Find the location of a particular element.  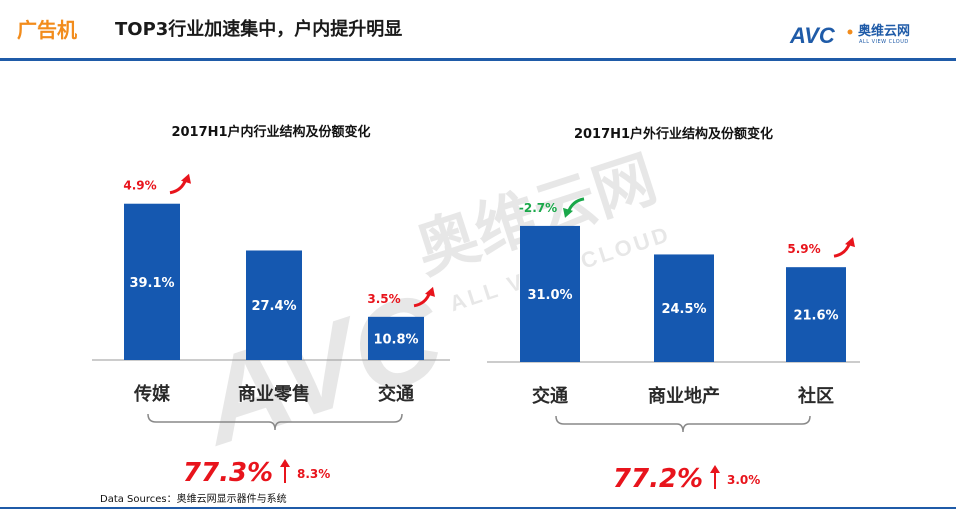

chart2-bar-label-2: 24.5% is located at coordinates (683, 309).